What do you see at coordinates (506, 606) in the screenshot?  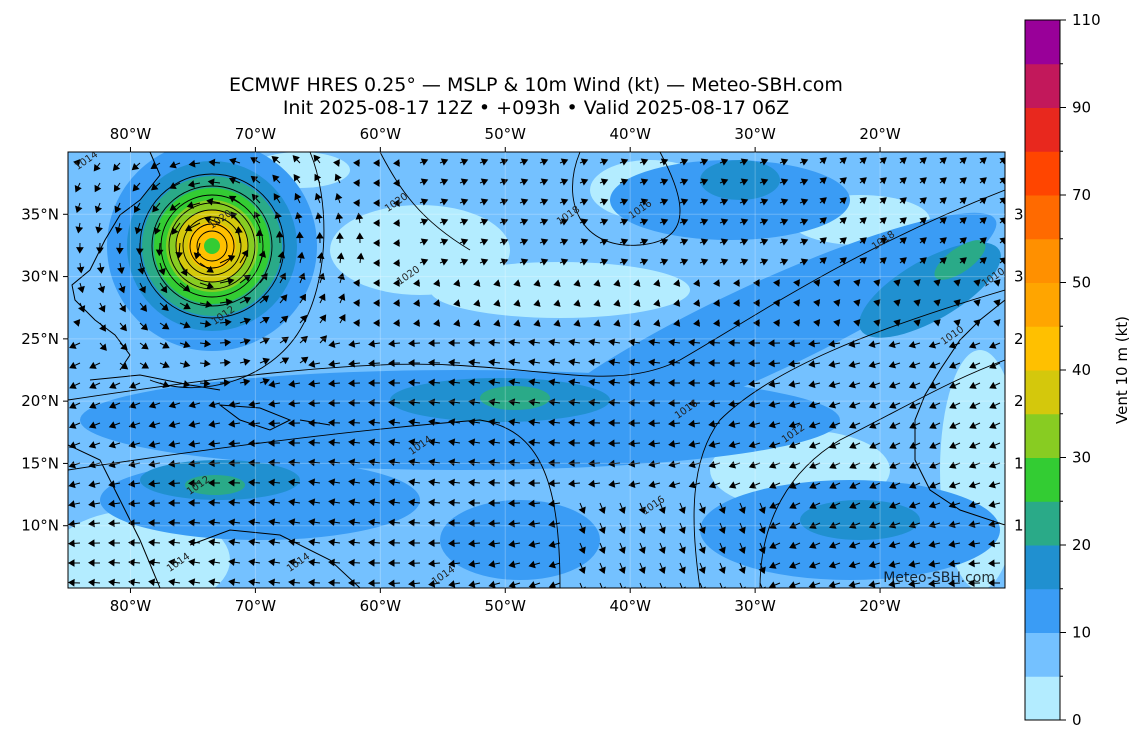 I see `lon-label: 50°W` at bounding box center [506, 606].